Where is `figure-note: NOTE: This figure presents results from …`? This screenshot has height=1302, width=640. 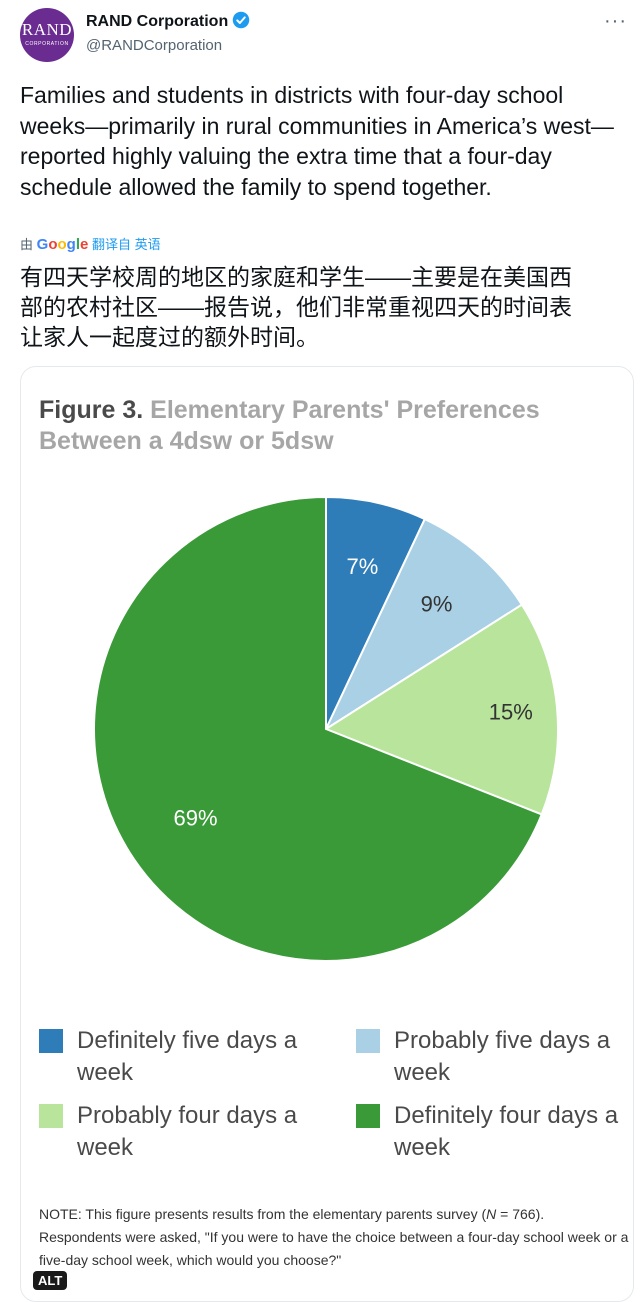 figure-note: NOTE: This figure presents results from … is located at coordinates (334, 1237).